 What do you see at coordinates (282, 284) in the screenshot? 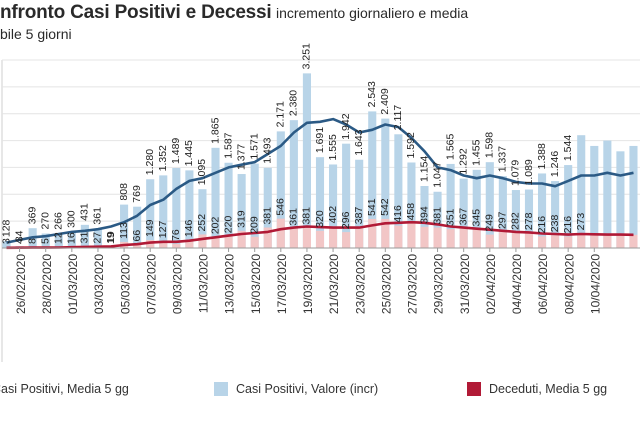
I see `x-tick-label: 17/03/2020` at bounding box center [282, 284].